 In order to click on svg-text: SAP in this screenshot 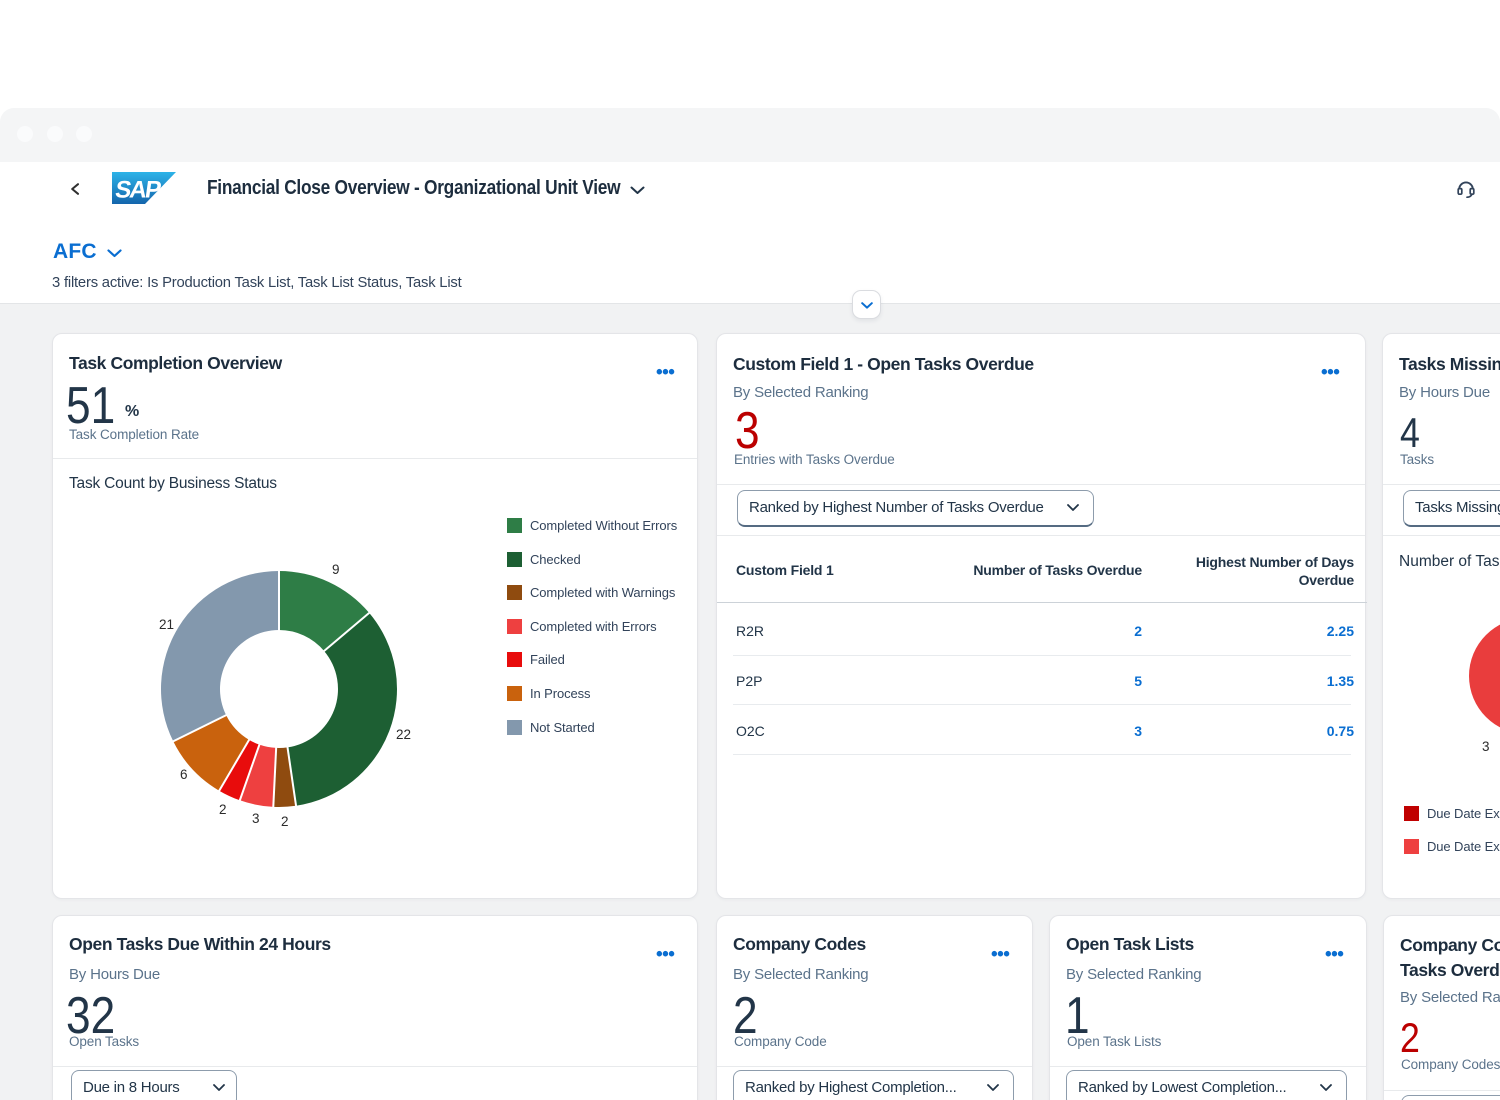, I will do `click(138, 190)`.